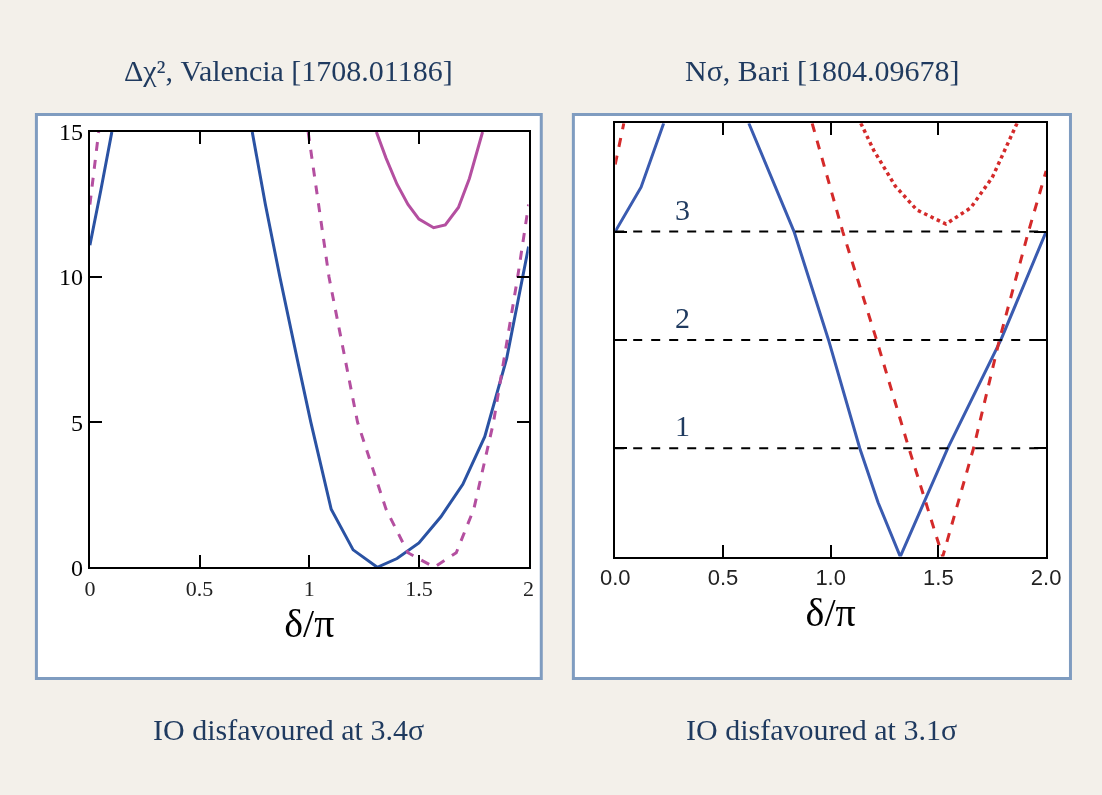 The width and height of the screenshot is (1102, 795). I want to click on ref-line-label: 1, so click(682, 425).